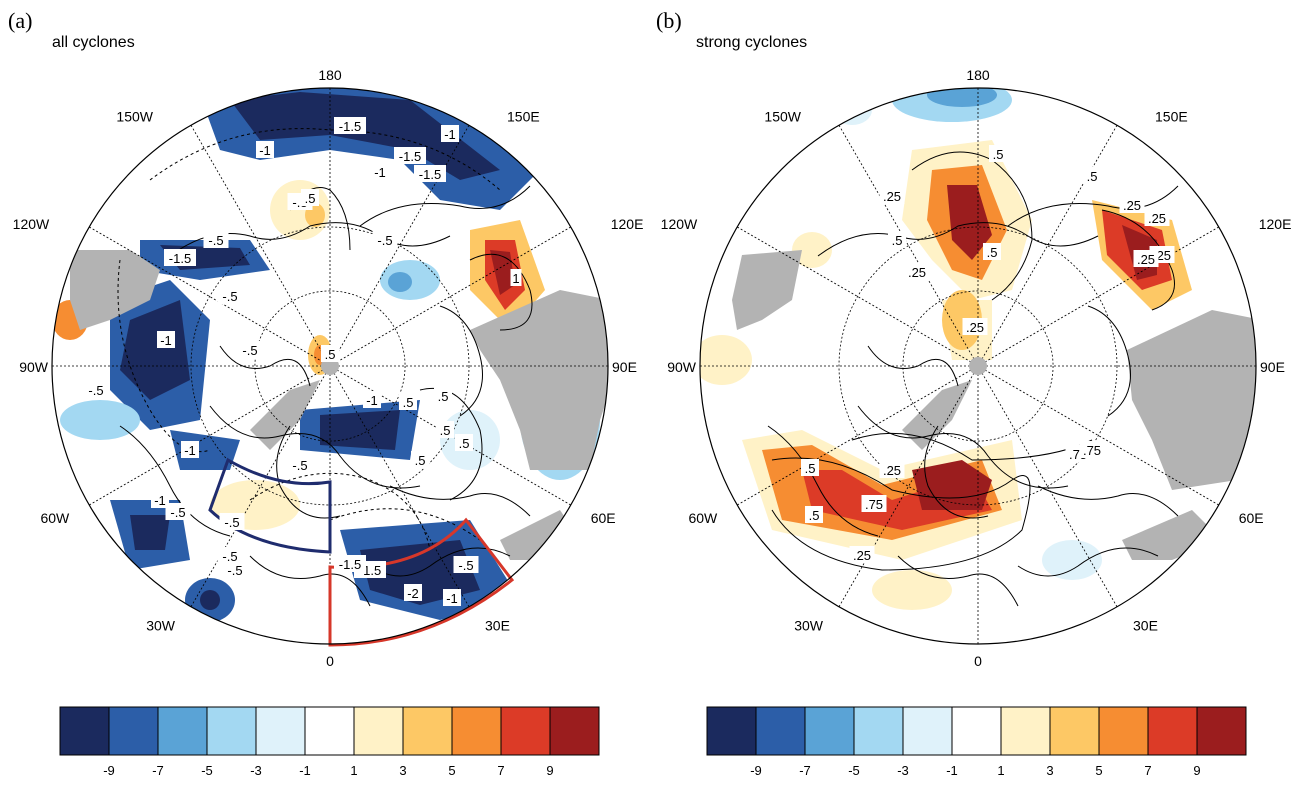 The image size is (1307, 790). Describe the element at coordinates (1049, 770) in the screenshot. I see `colorbar-tick-label: 3` at that location.